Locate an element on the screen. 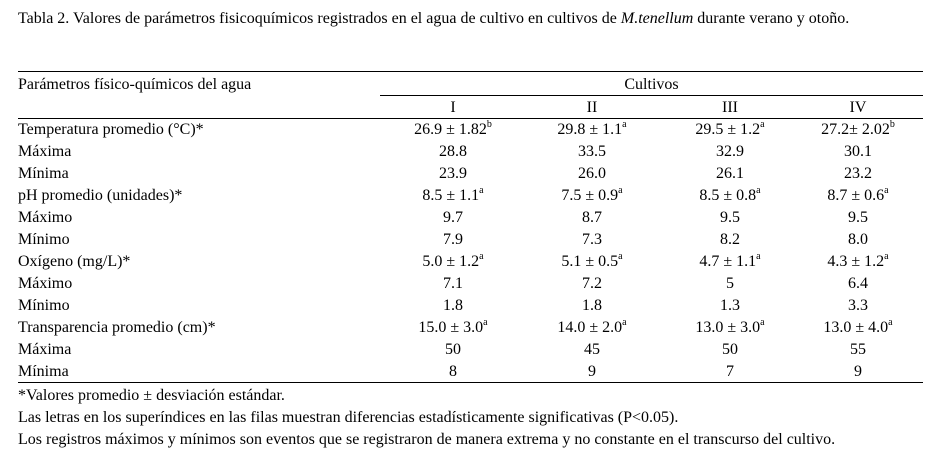 This screenshot has height=474, width=939. table-cell: 29.8 ± 1.1a is located at coordinates (592, 130).